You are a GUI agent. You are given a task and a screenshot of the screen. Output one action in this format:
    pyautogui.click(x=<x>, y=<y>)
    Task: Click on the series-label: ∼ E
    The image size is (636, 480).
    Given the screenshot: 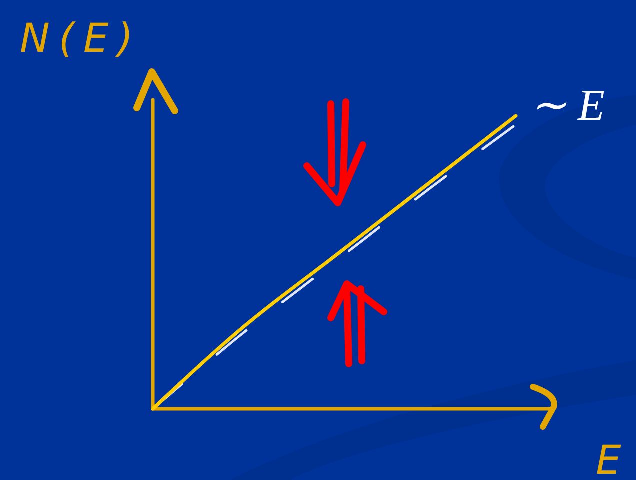 What is the action you would take?
    pyautogui.click(x=567, y=105)
    